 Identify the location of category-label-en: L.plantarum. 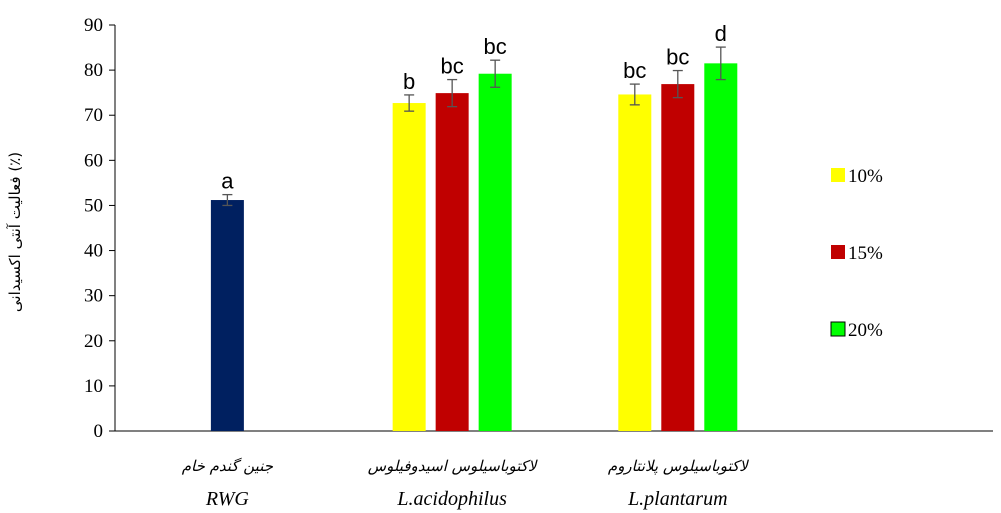
(677, 499).